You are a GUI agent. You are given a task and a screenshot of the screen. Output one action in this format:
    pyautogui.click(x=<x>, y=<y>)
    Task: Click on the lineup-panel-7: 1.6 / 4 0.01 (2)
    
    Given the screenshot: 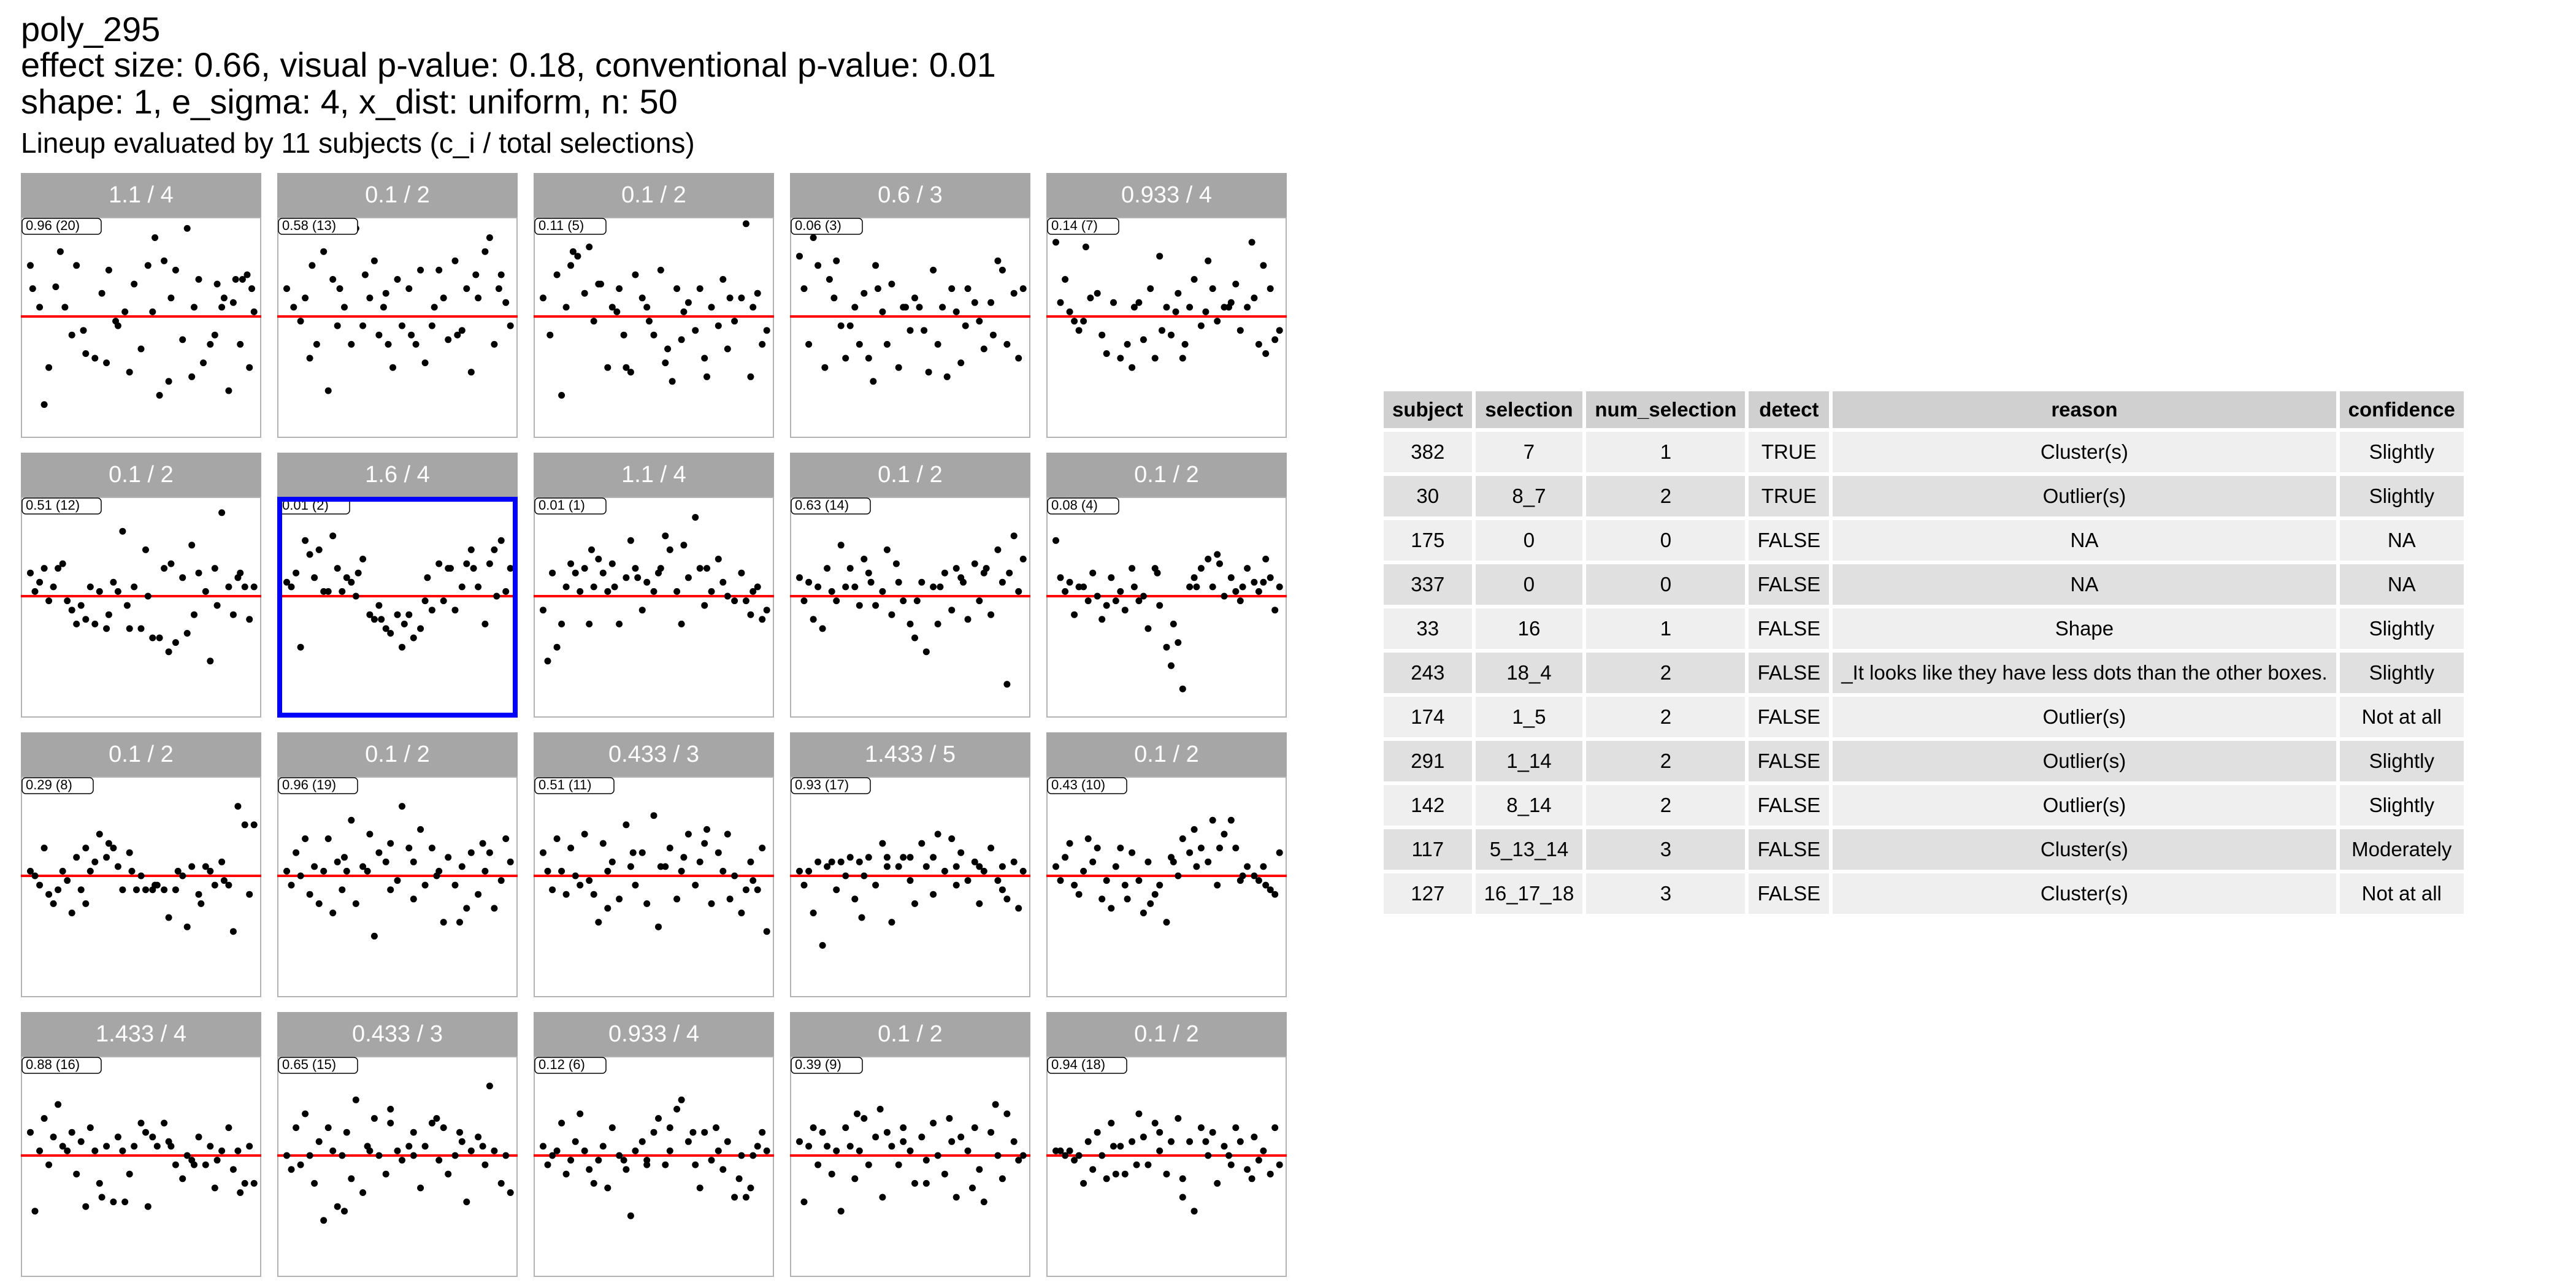 What is the action you would take?
    pyautogui.click(x=397, y=585)
    